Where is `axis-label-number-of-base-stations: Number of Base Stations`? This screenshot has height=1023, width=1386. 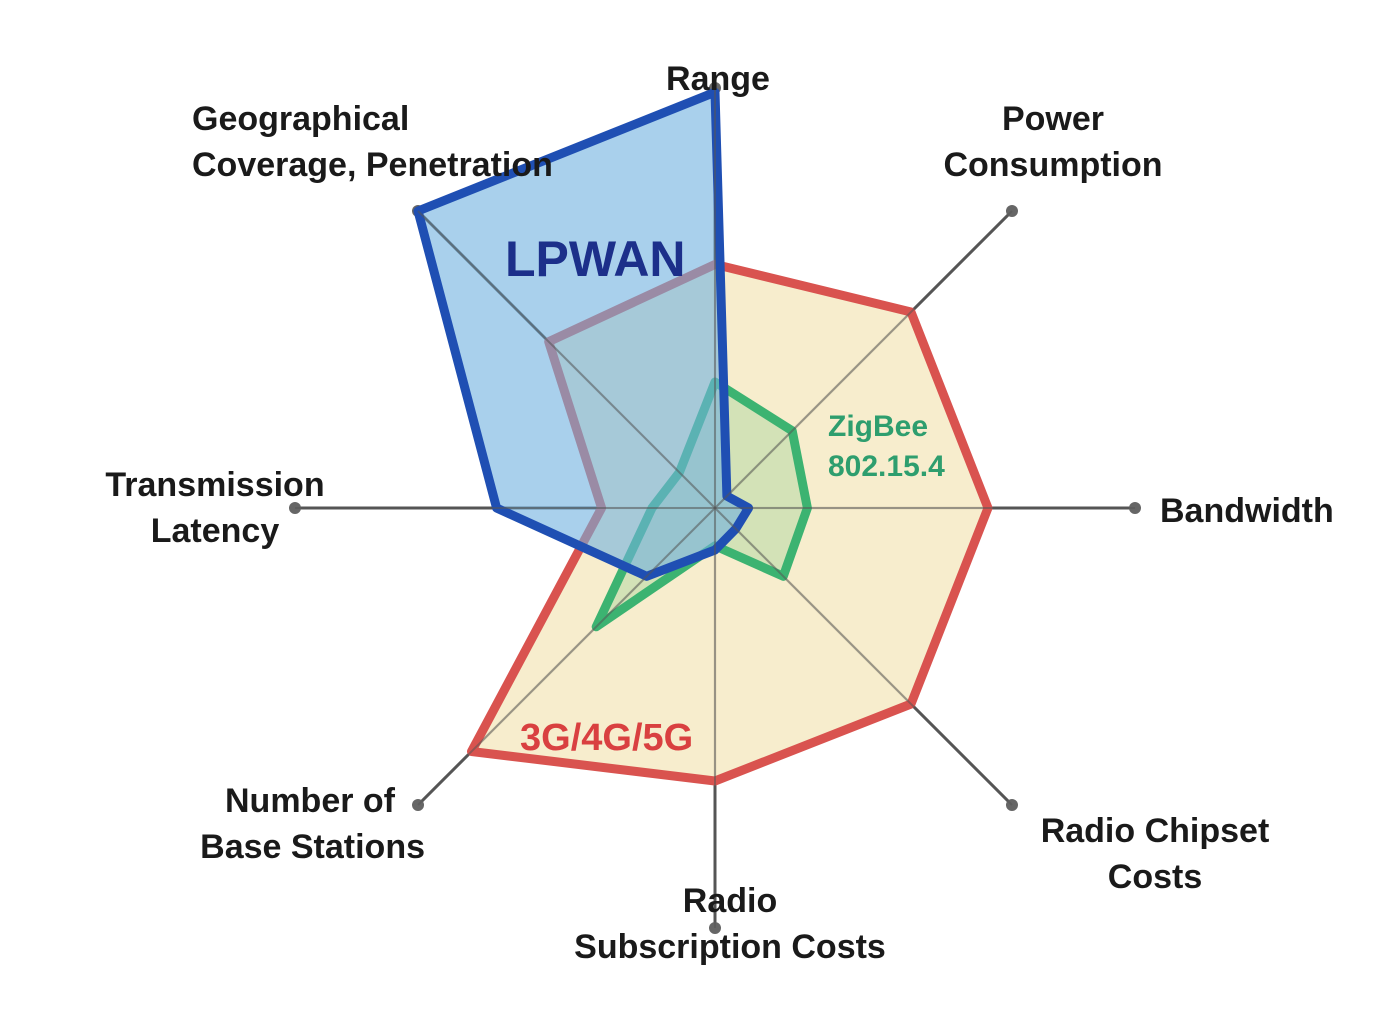 axis-label-number-of-base-stations: Number of Base Stations is located at coordinates (312, 824).